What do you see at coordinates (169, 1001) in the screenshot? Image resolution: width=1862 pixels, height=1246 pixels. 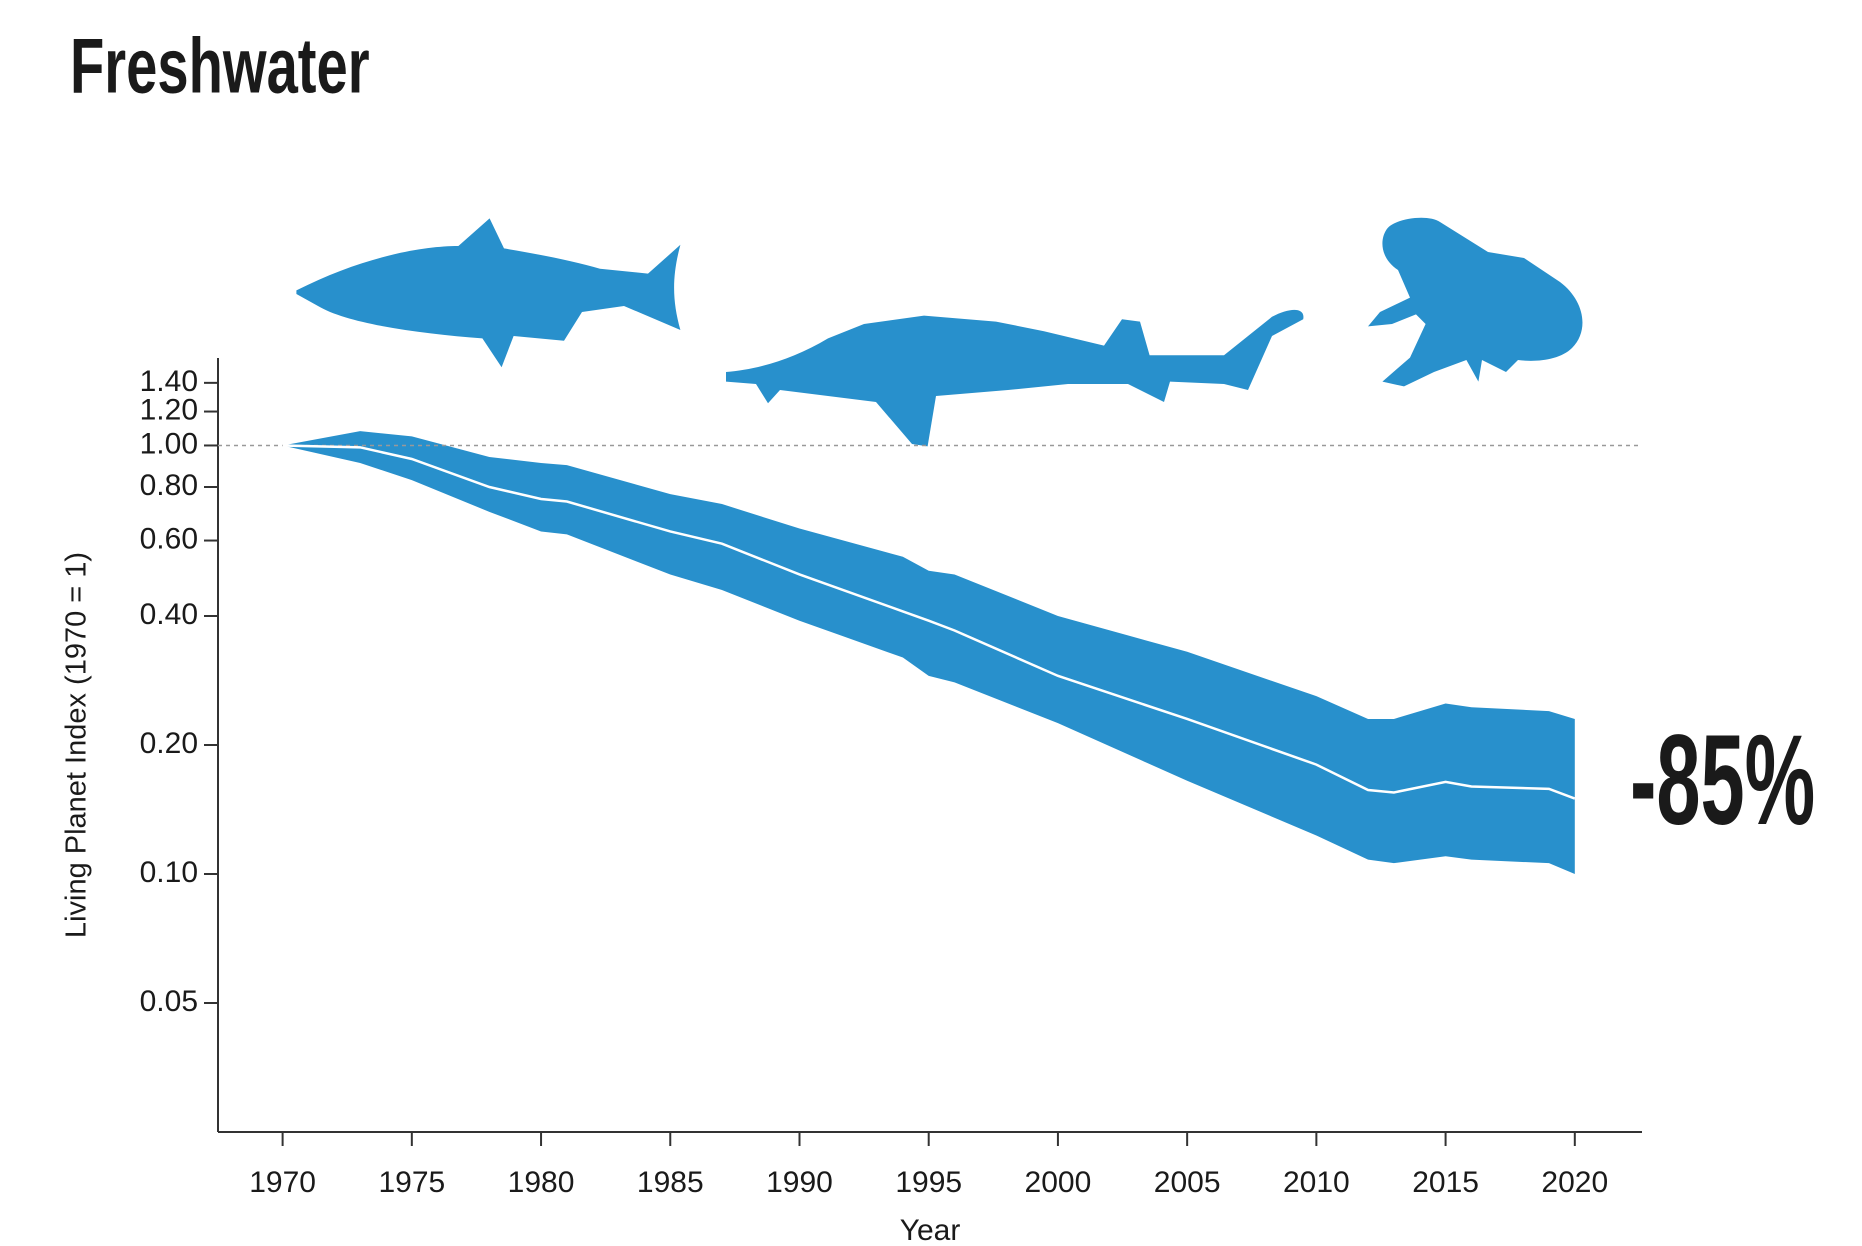 I see `y-tick-label: 0.05` at bounding box center [169, 1001].